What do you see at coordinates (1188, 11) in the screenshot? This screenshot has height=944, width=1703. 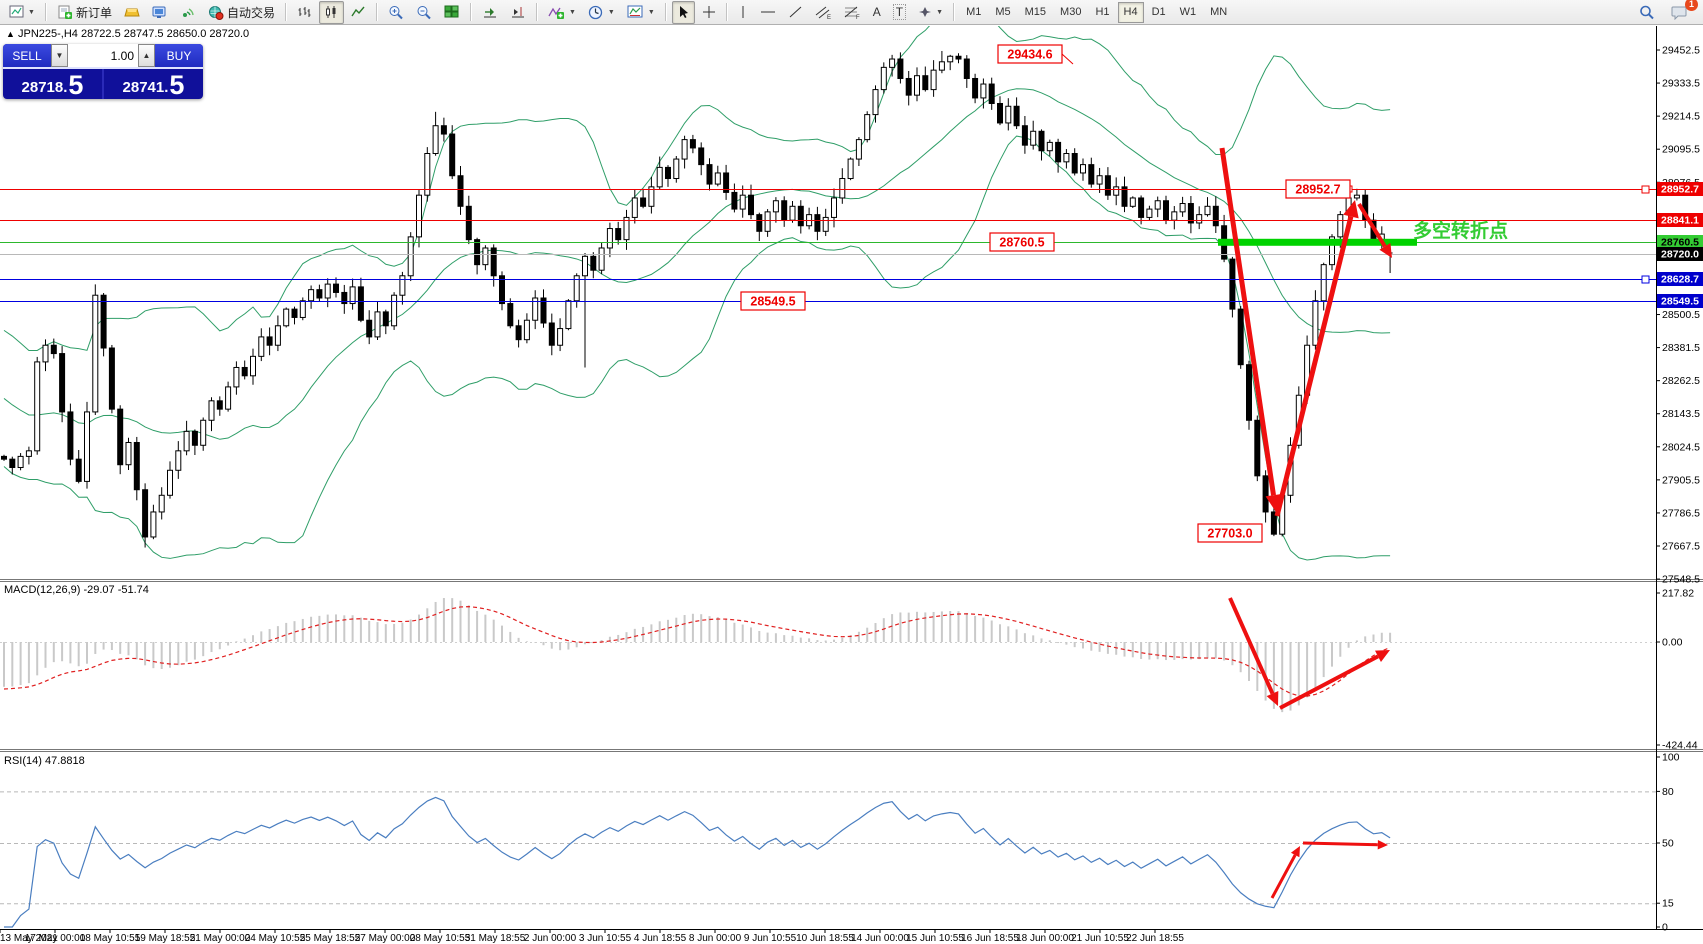 I see `timeframe-W1: W1` at bounding box center [1188, 11].